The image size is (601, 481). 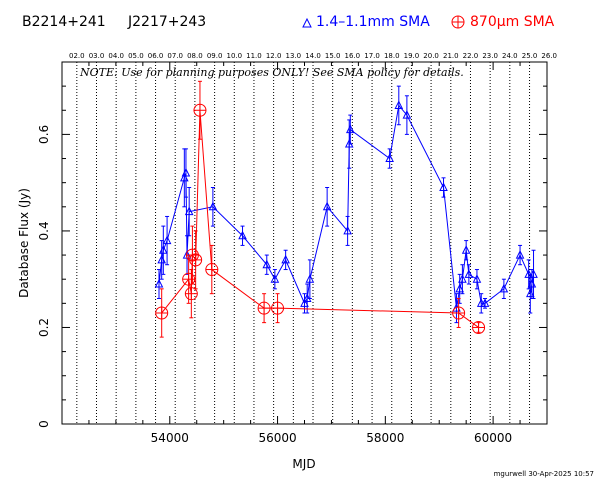 I want to click on y-tick-label: 0.6, so click(x=44, y=134).